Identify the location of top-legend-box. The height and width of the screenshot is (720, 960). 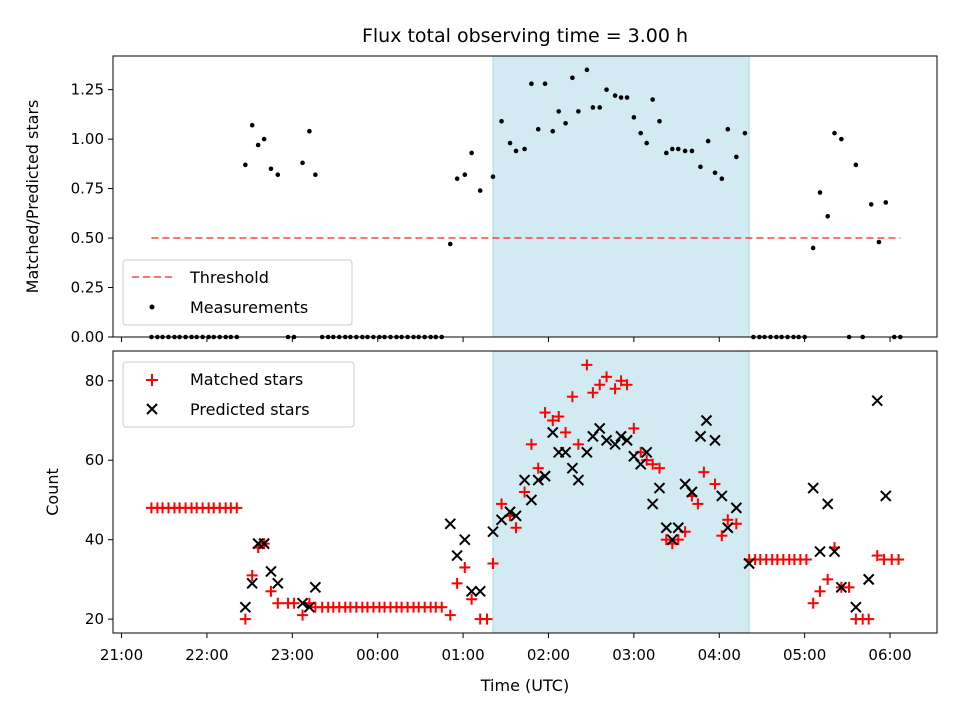
(237, 292).